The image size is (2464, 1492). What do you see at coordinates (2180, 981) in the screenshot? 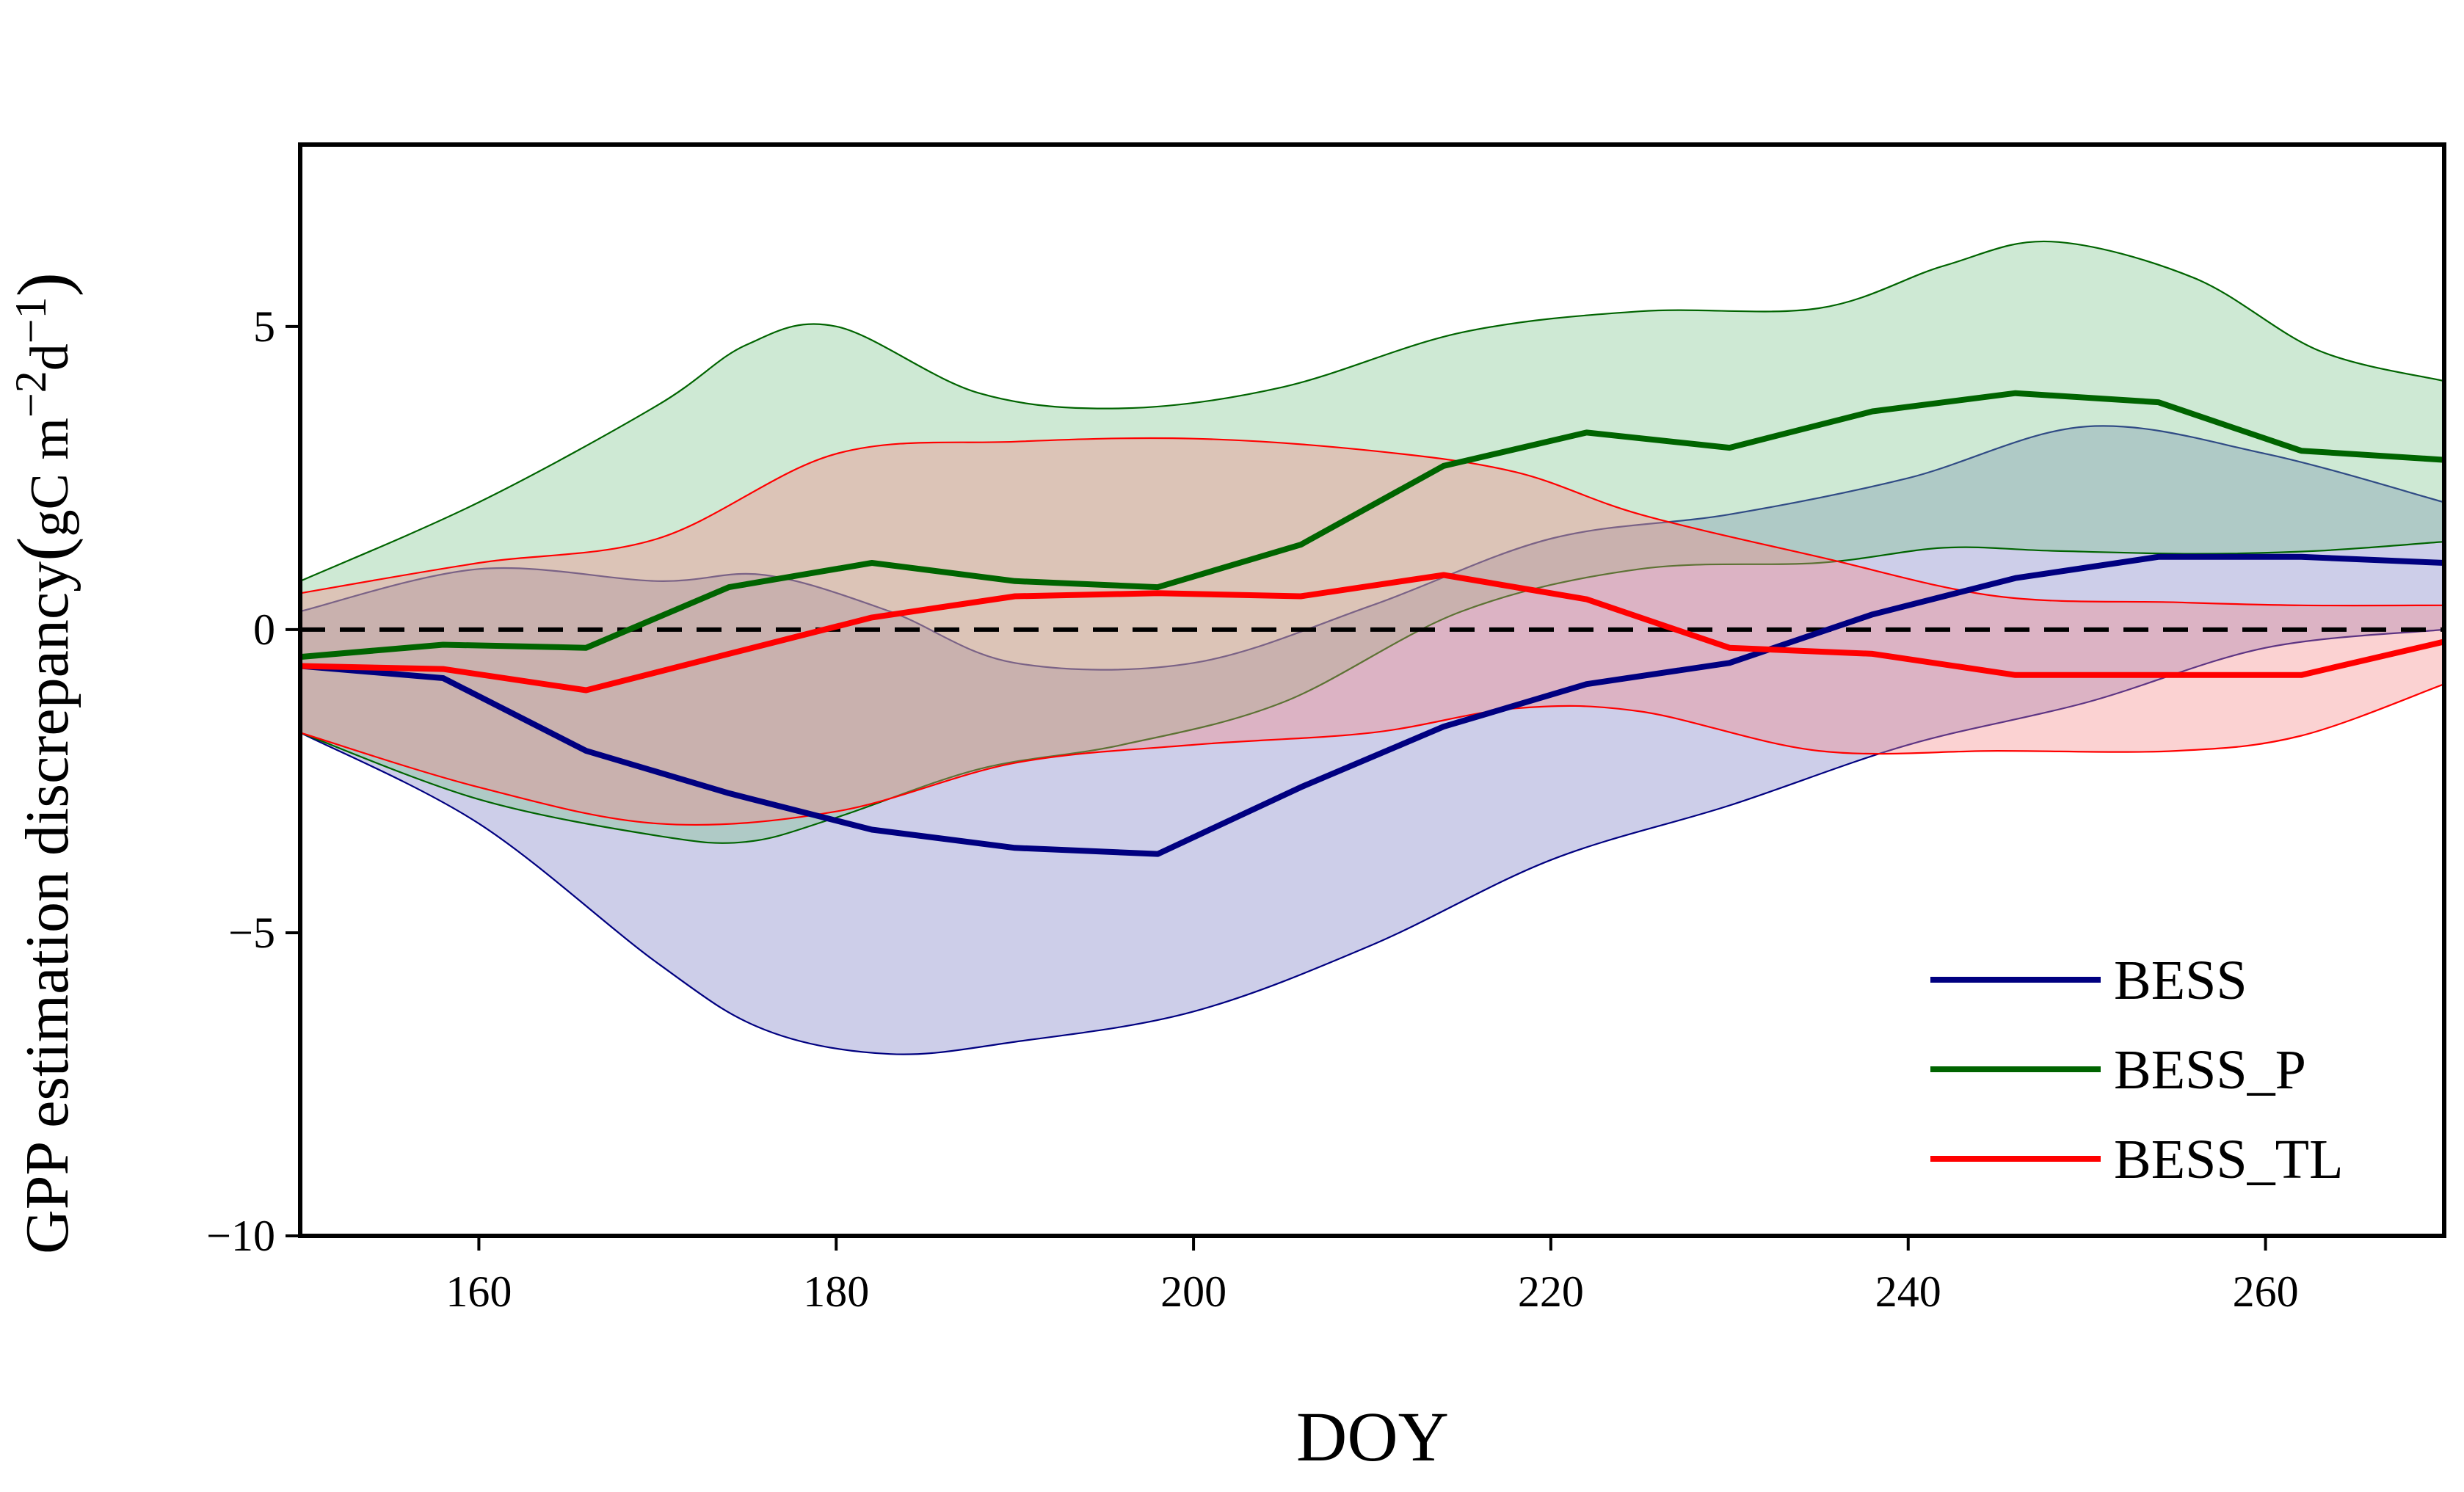
I see `legend-label-bess: BESS` at bounding box center [2180, 981].